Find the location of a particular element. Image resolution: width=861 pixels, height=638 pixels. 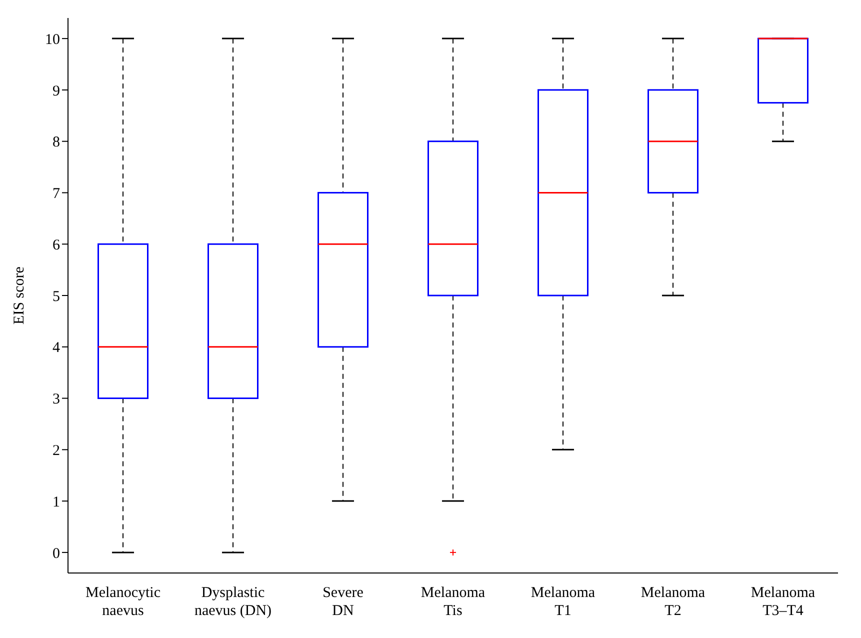

y-tick-label: 8 is located at coordinates (56, 142).